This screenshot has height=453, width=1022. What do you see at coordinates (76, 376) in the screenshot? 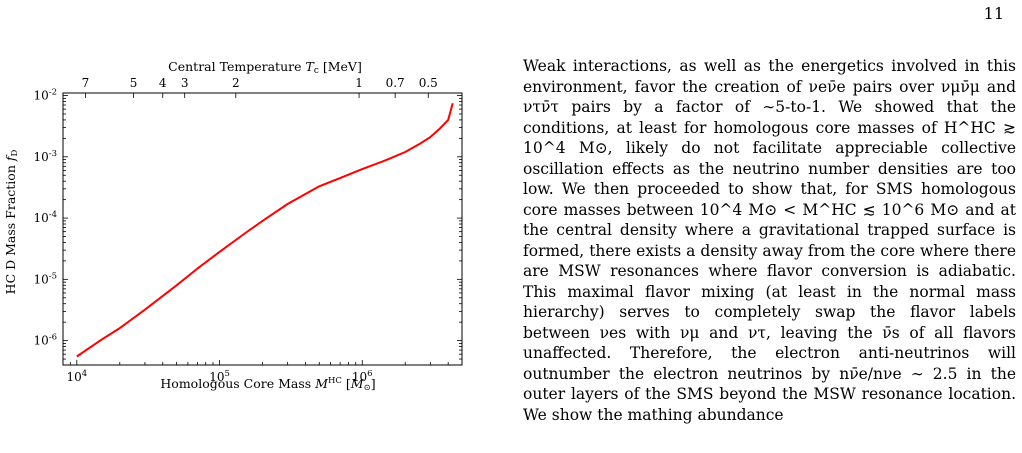
I see `x-tick-label: 10⁴` at bounding box center [76, 376].